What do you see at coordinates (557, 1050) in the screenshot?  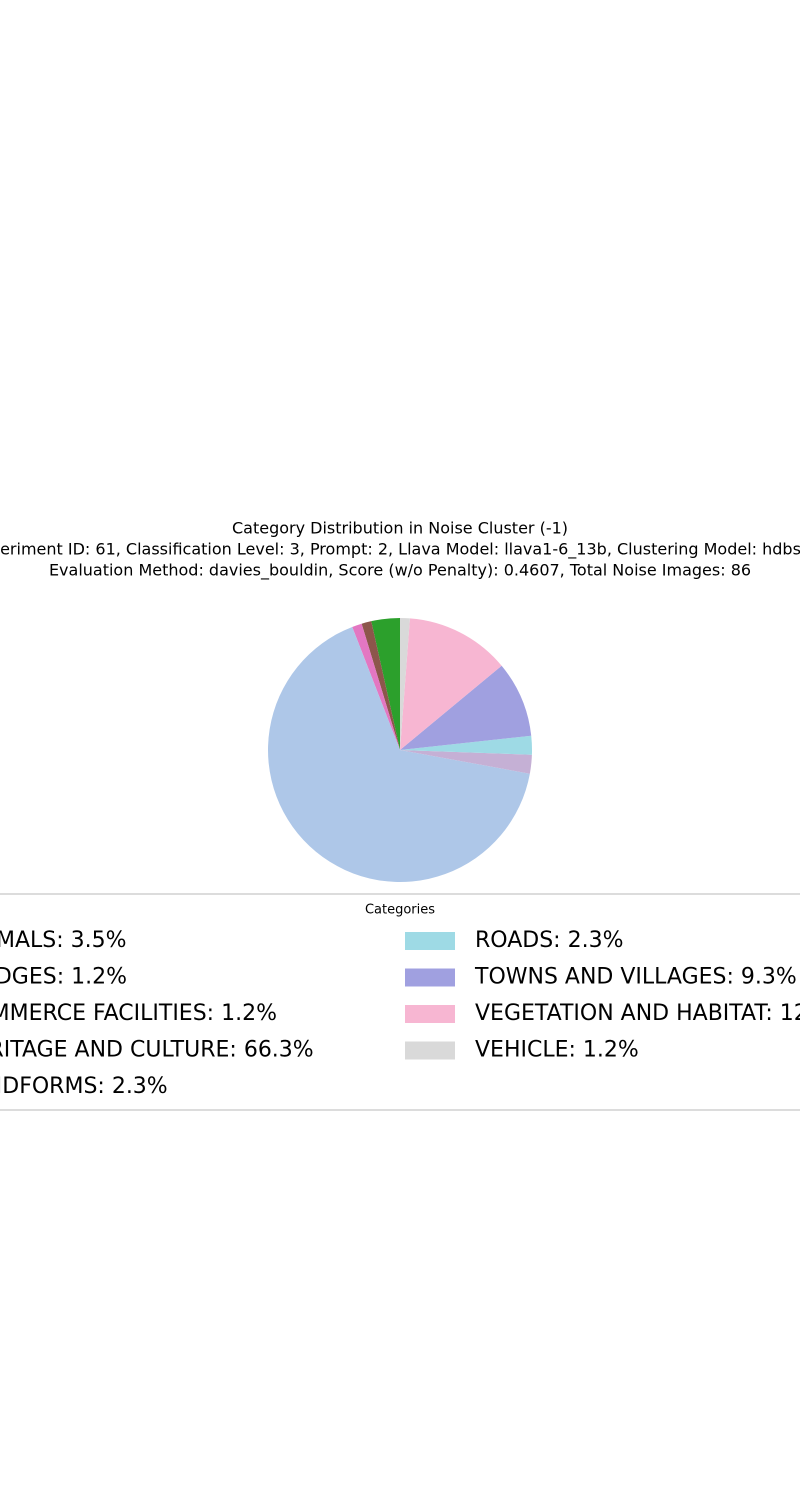 I see `legend-label: VEHICLE: 1.2%` at bounding box center [557, 1050].